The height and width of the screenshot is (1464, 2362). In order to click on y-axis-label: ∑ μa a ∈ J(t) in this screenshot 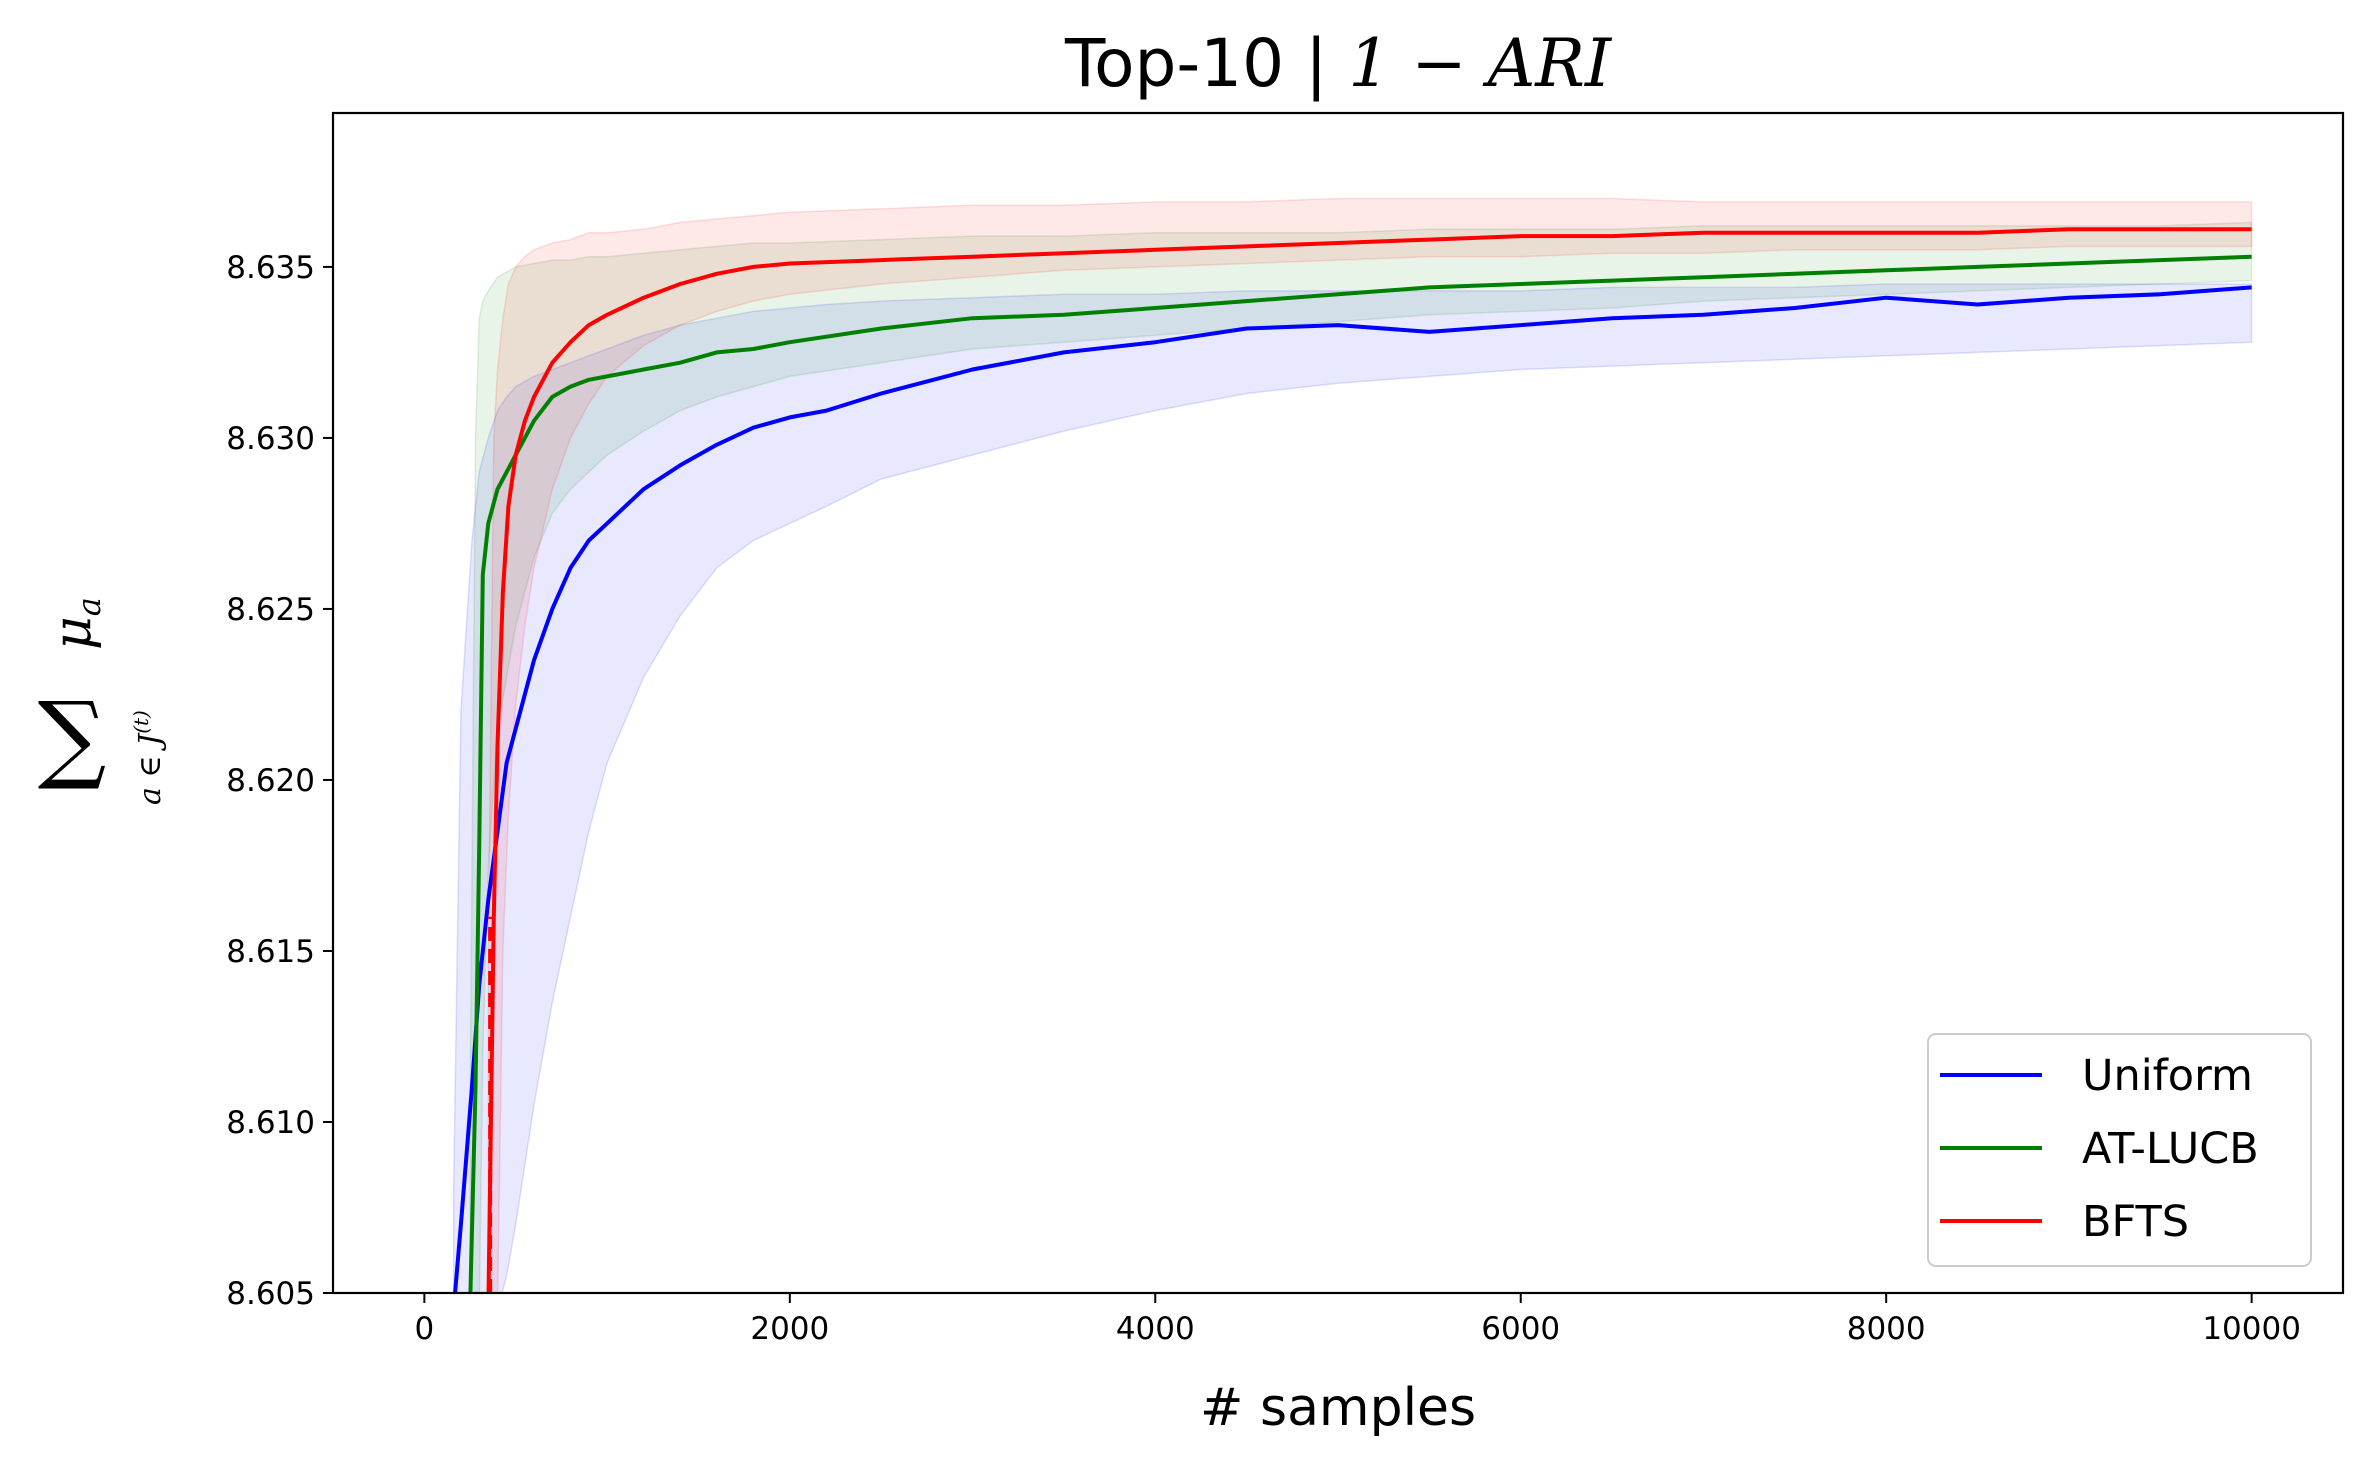, I will do `click(103, 701)`.